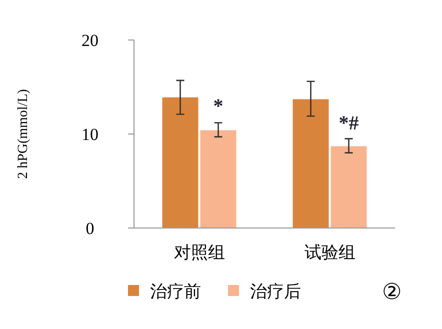 This screenshot has width=442, height=329. Describe the element at coordinates (199, 252) in the screenshot. I see `x-tick-label: 对照组` at that location.